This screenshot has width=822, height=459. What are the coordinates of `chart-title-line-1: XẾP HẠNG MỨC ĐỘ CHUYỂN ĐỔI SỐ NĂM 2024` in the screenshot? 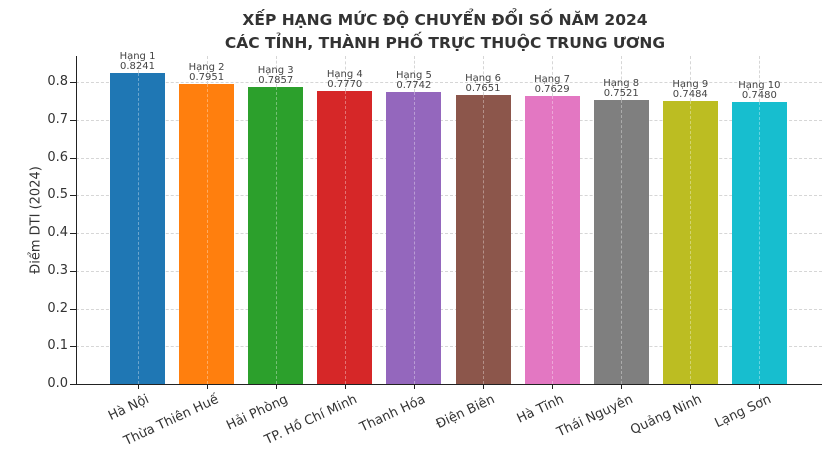 It's located at (445, 20).